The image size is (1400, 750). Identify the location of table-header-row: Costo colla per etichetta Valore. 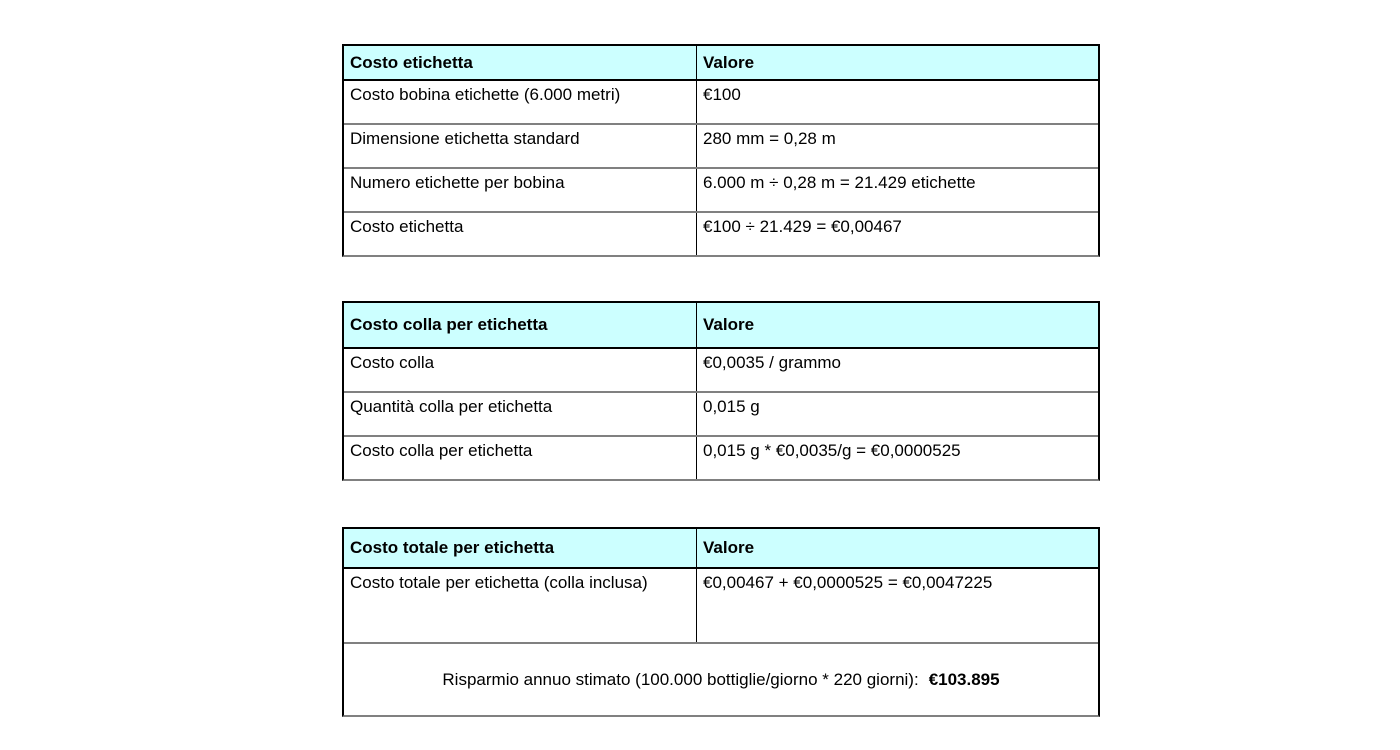
(721, 325).